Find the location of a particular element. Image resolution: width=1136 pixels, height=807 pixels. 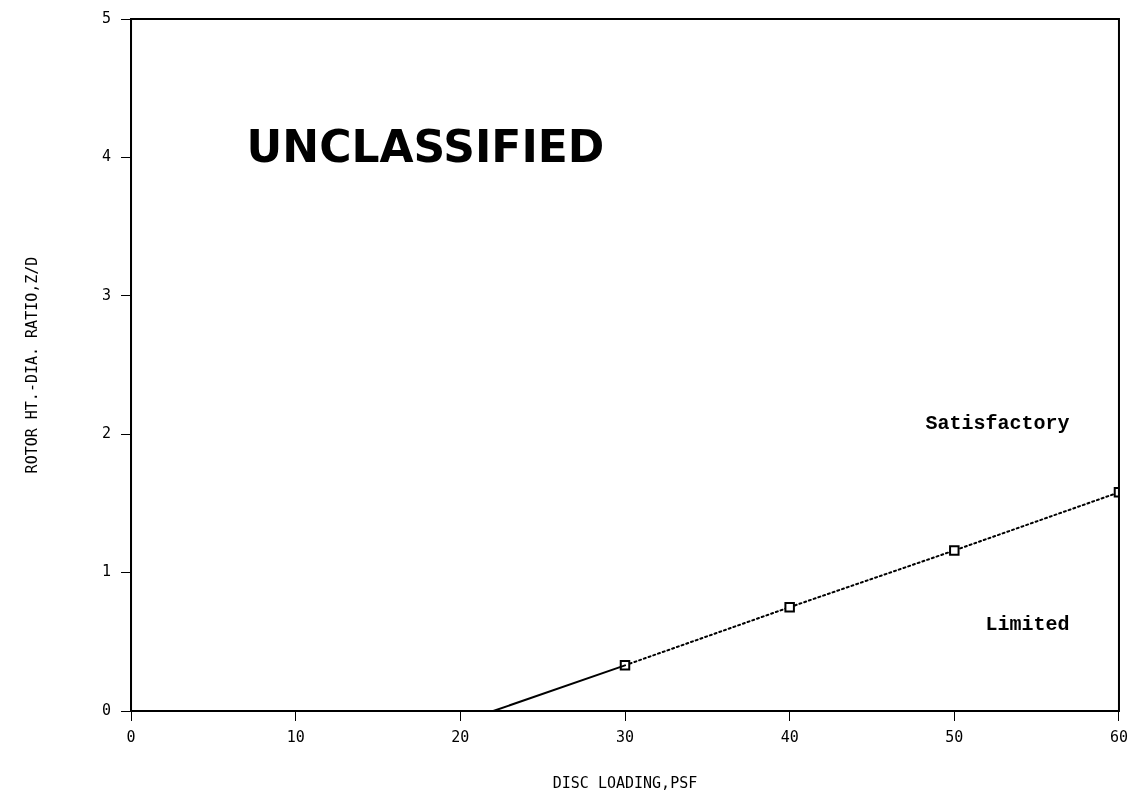

annotation: UNCLASSIFIED is located at coordinates (425, 146).